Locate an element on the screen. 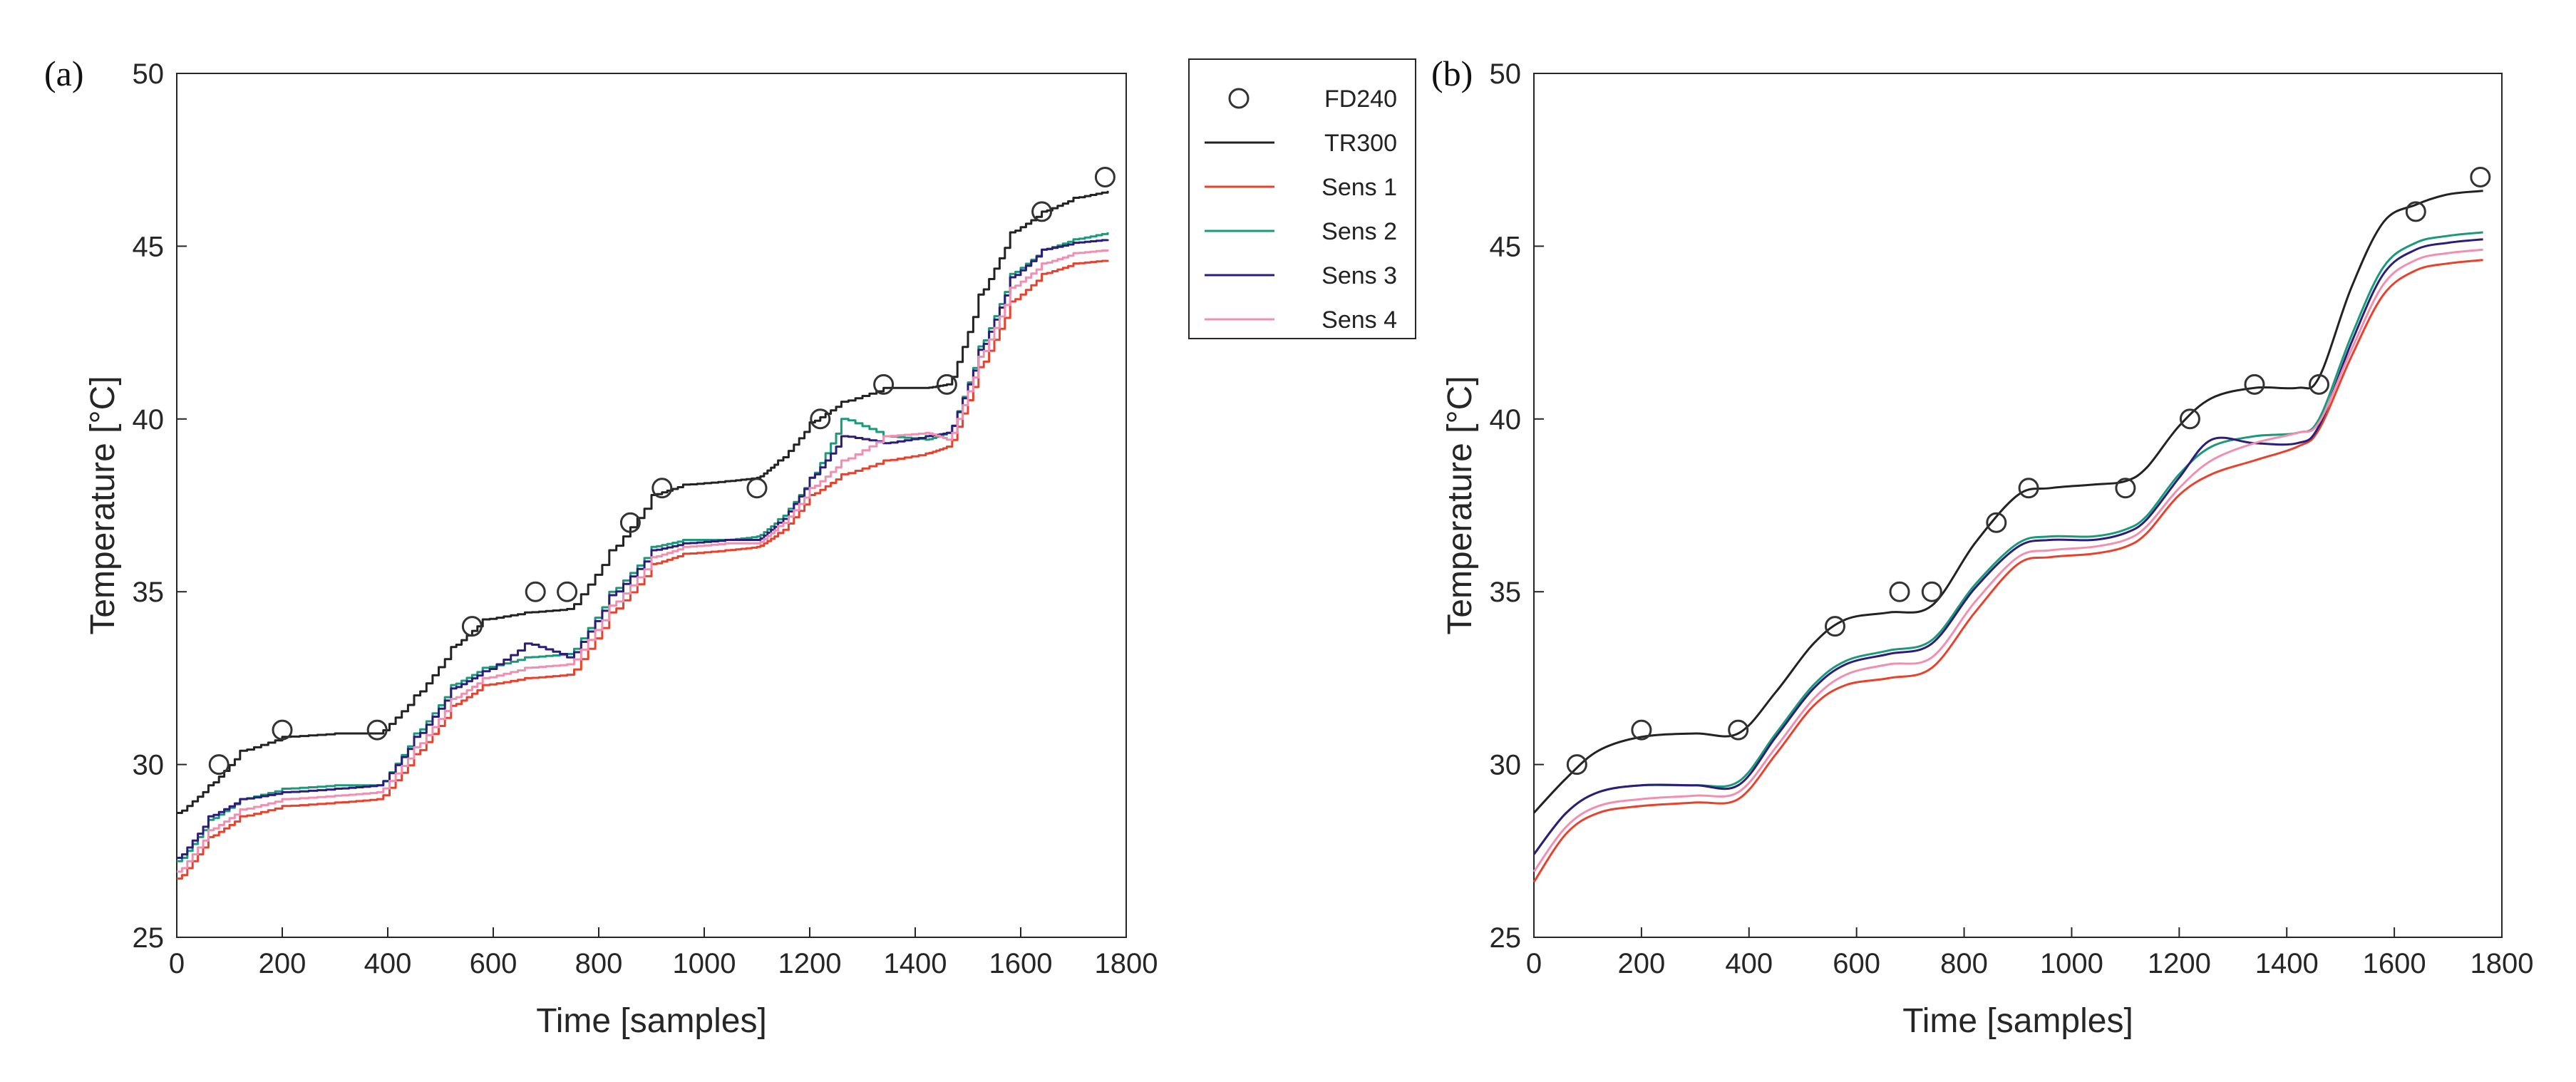 The image size is (2576, 1082). x-tick-label-a: 1000 is located at coordinates (704, 963).